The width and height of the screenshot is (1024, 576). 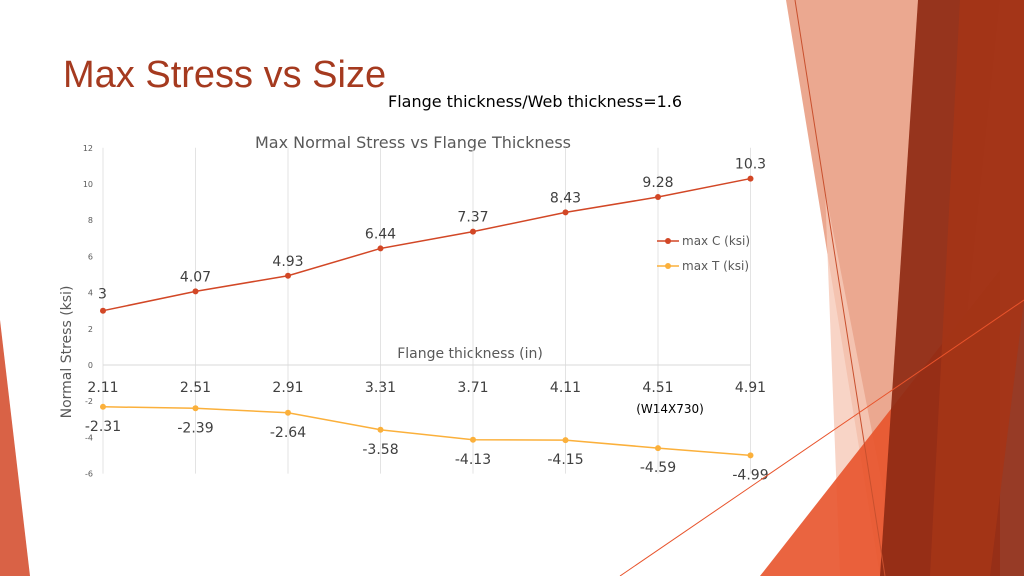 What do you see at coordinates (103, 427) in the screenshot?
I see `data-label: -2.31` at bounding box center [103, 427].